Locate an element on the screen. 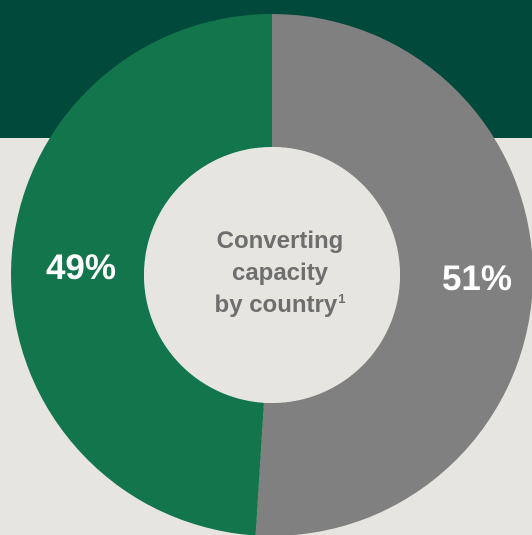  footnote-marker: 1 is located at coordinates (342, 298).